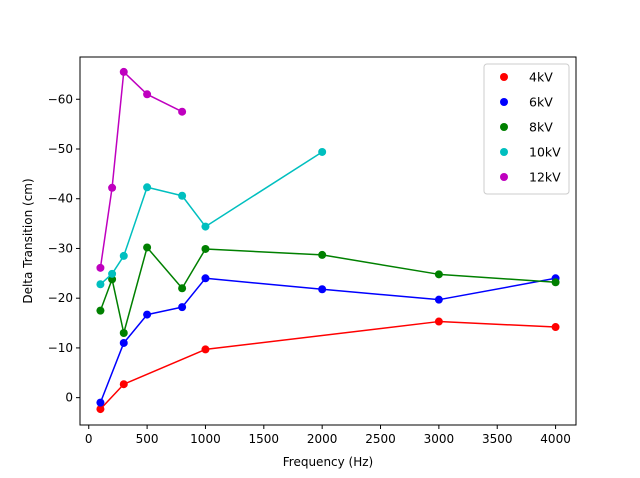  Describe the element at coordinates (439, 439) in the screenshot. I see `x-tick-label: 3000` at that location.